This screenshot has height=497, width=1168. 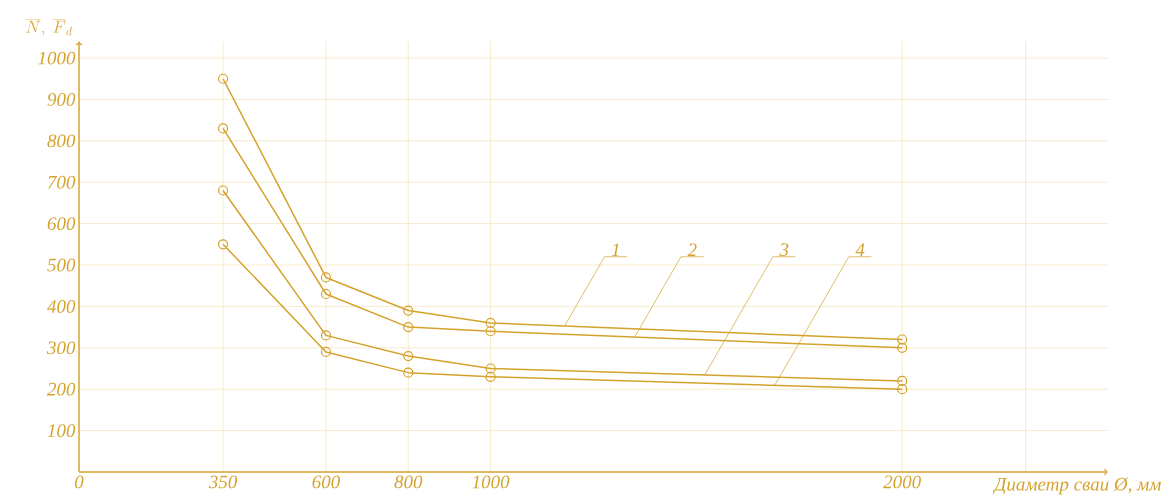 I want to click on y-tick-label: 400, so click(x=61, y=306).